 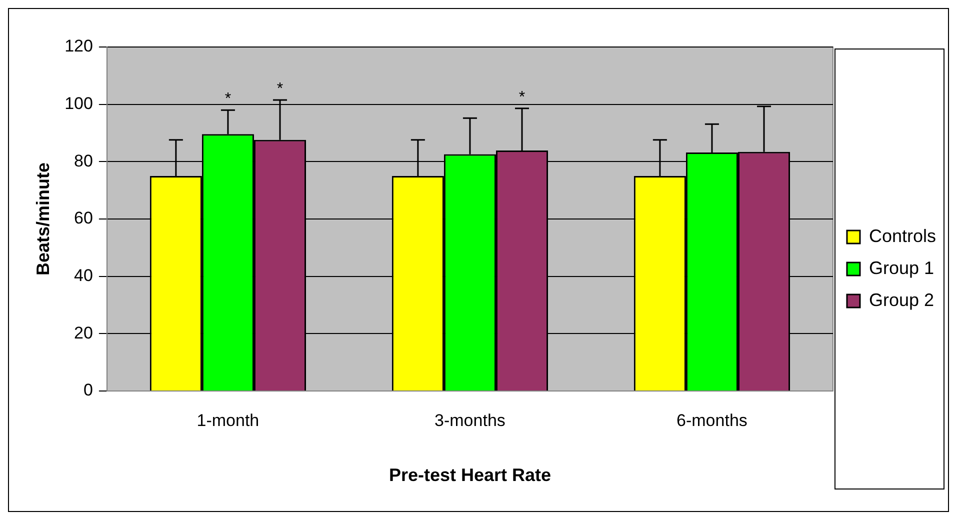 I want to click on y-tick-label: 0, so click(x=88, y=390).